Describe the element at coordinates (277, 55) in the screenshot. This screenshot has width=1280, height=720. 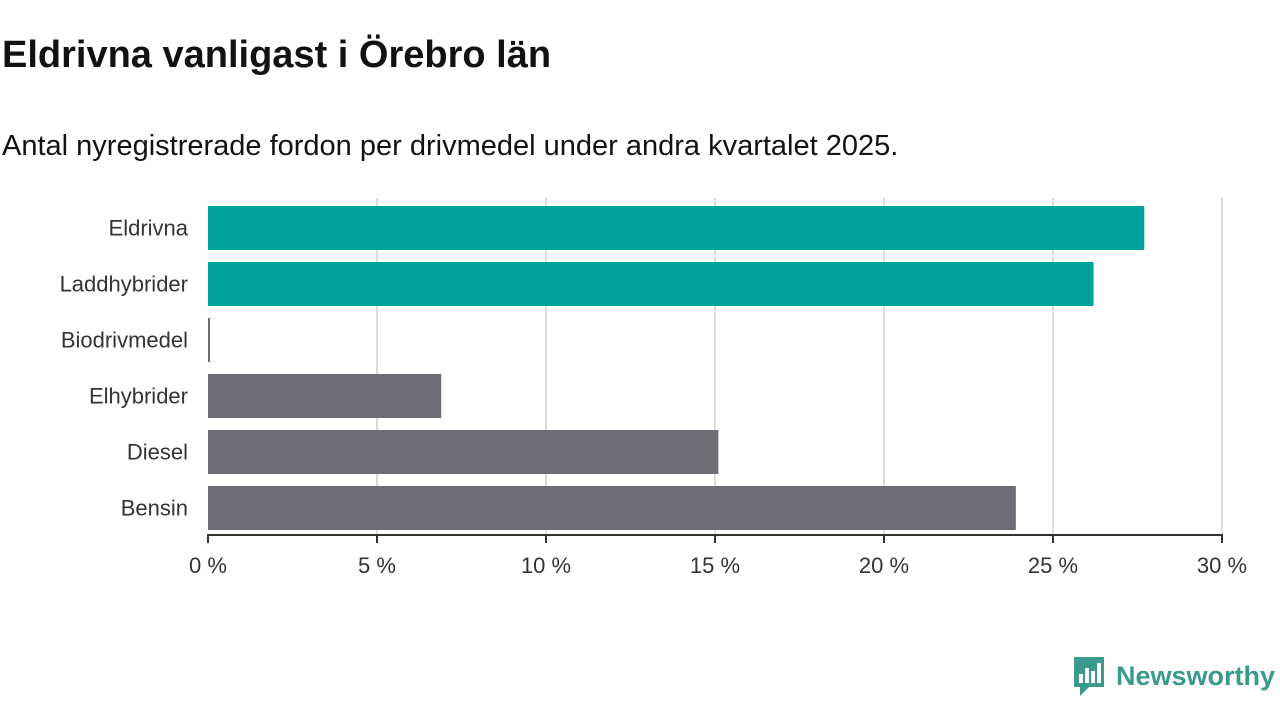
I see `chart-title: Eldrivna vanligast i Örebro län` at that location.